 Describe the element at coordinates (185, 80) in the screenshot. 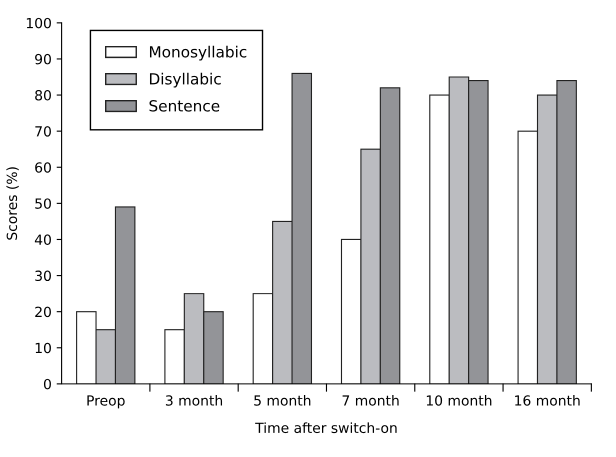

I see `legend-label: Disyllabic` at that location.